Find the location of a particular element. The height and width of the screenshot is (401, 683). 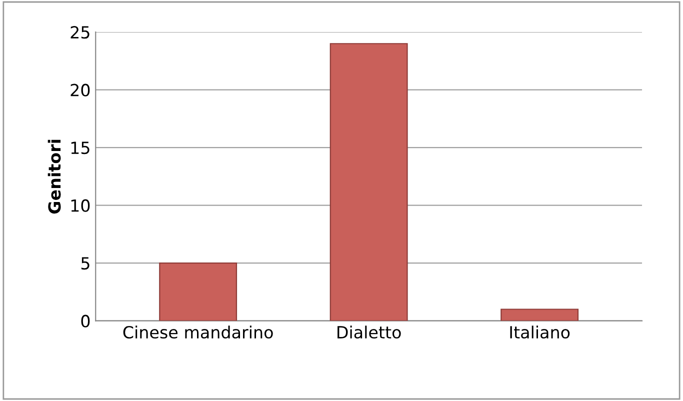

y-axis-title: Genitori is located at coordinates (54, 177).